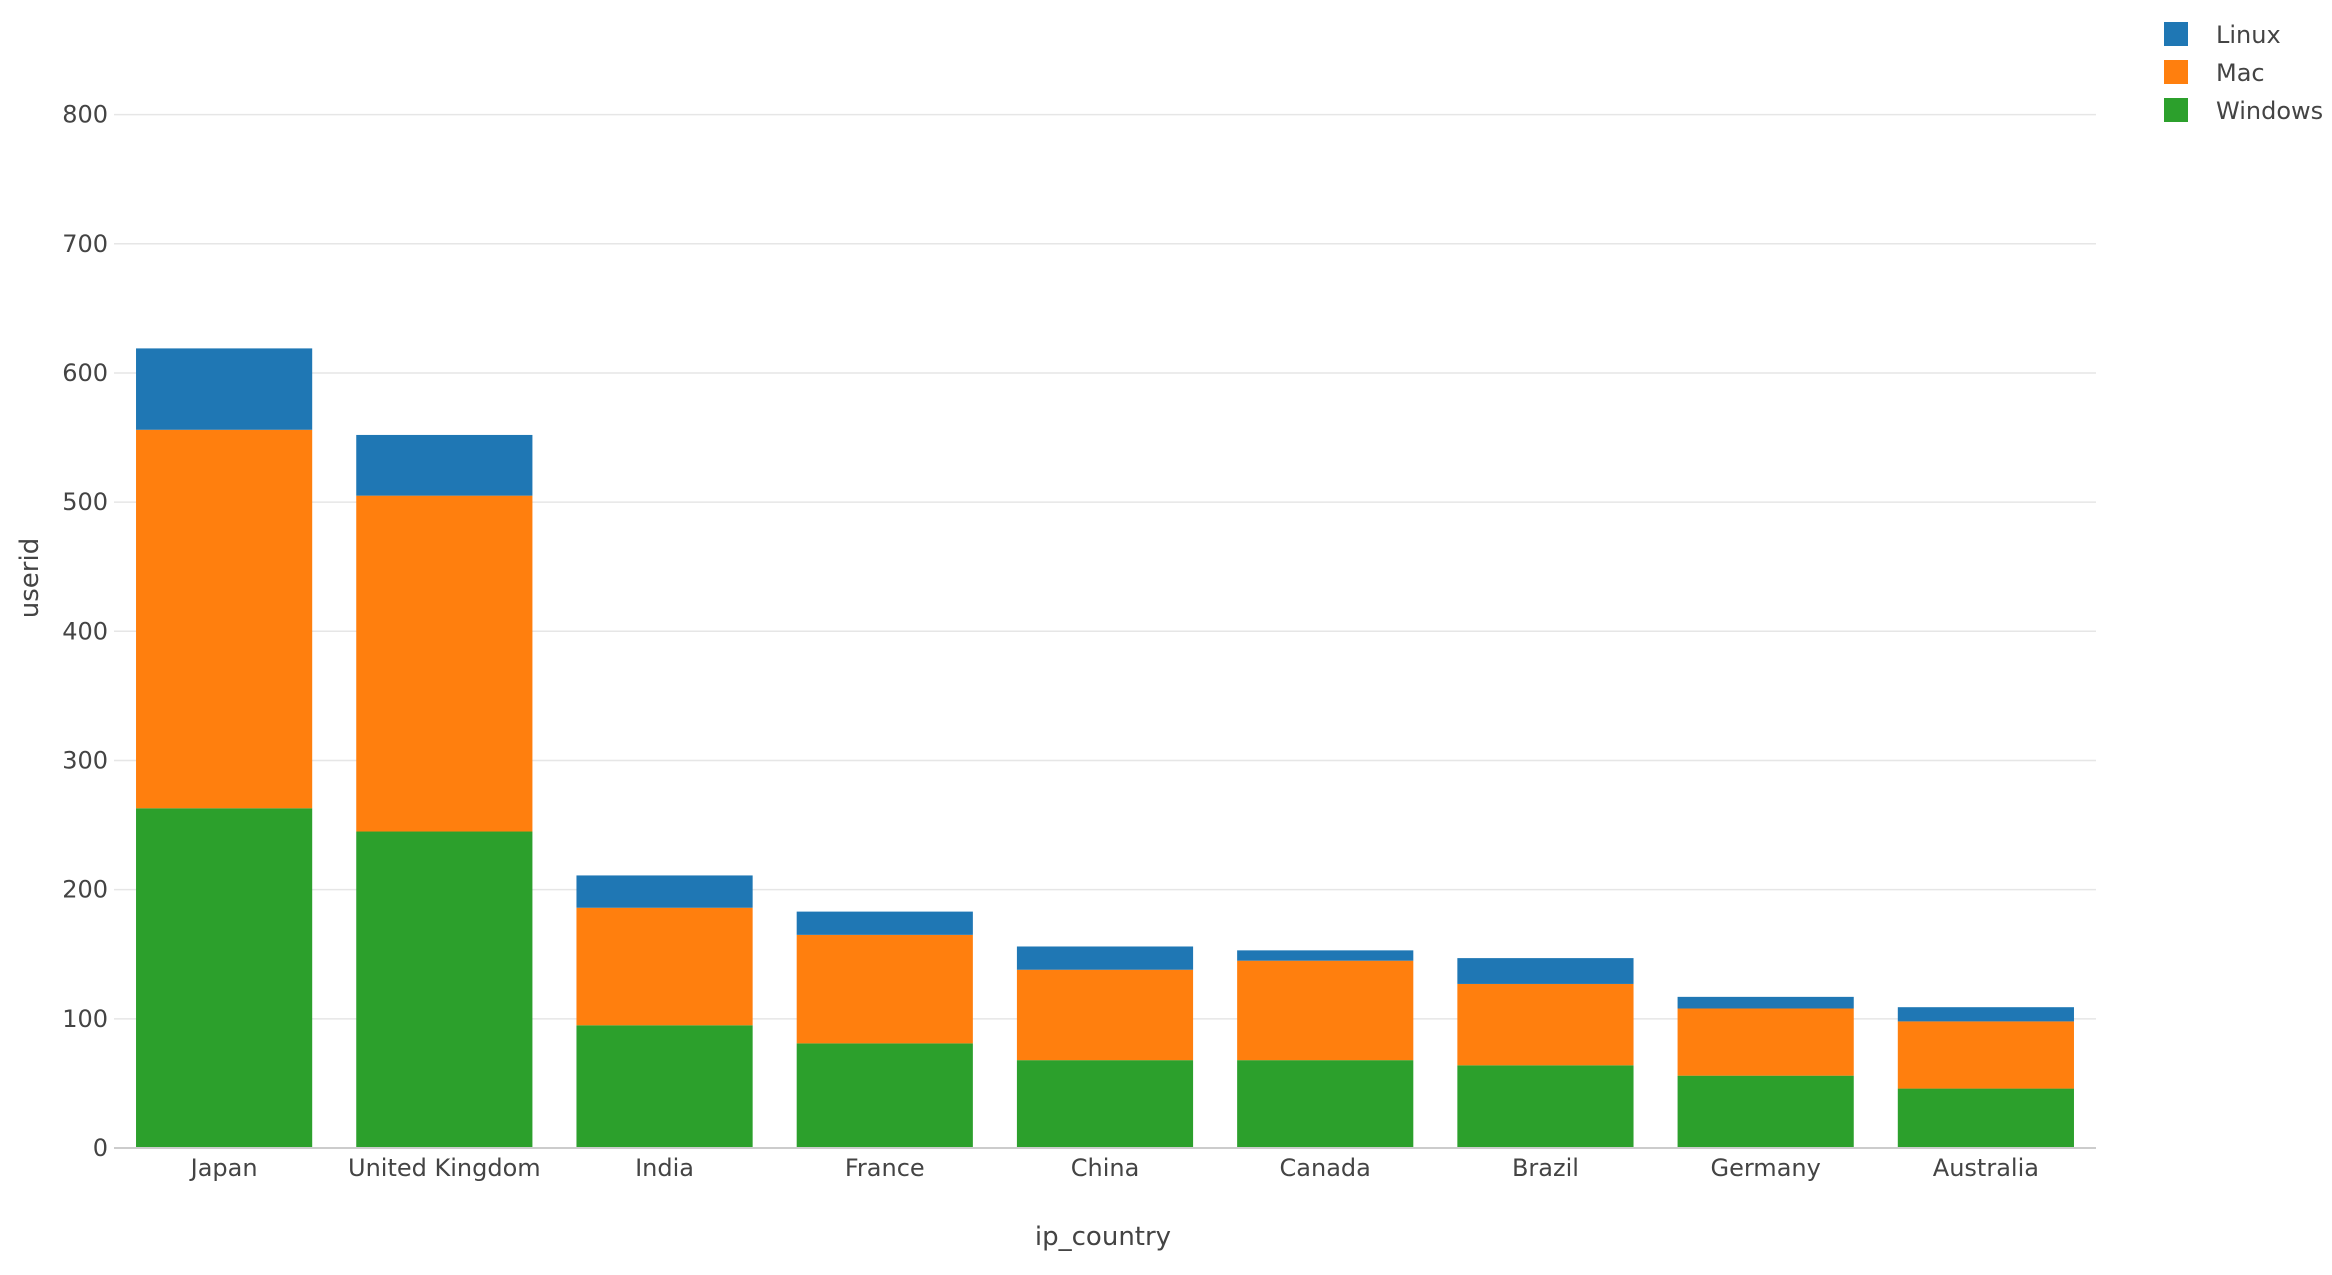  Describe the element at coordinates (1545, 1106) in the screenshot. I see `bar-windows-brazil` at that location.